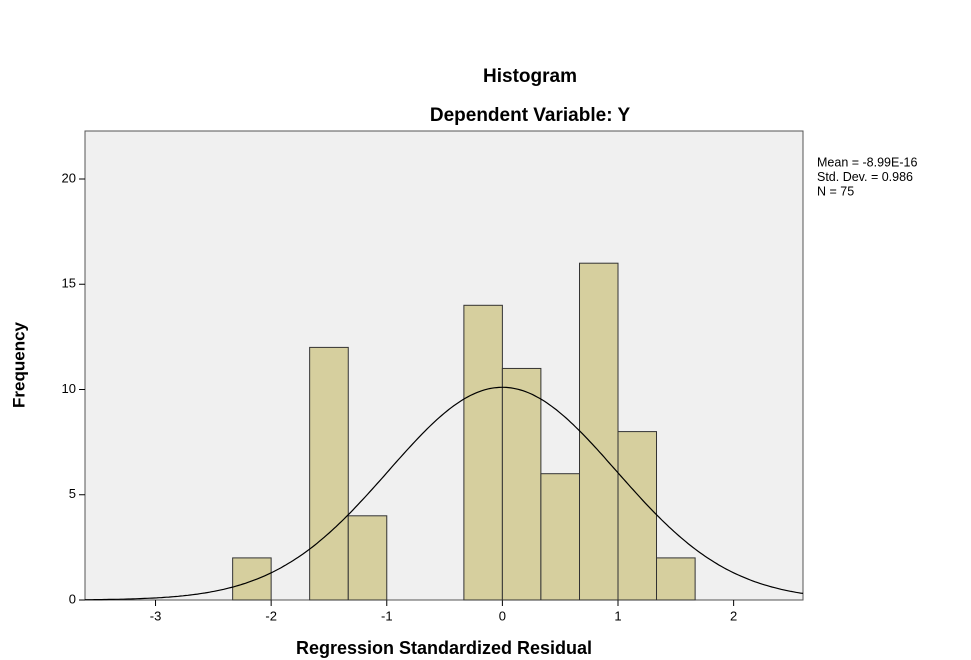  Describe the element at coordinates (444, 648) in the screenshot. I see `x-axis-label: Regression Standardized Residual` at that location.